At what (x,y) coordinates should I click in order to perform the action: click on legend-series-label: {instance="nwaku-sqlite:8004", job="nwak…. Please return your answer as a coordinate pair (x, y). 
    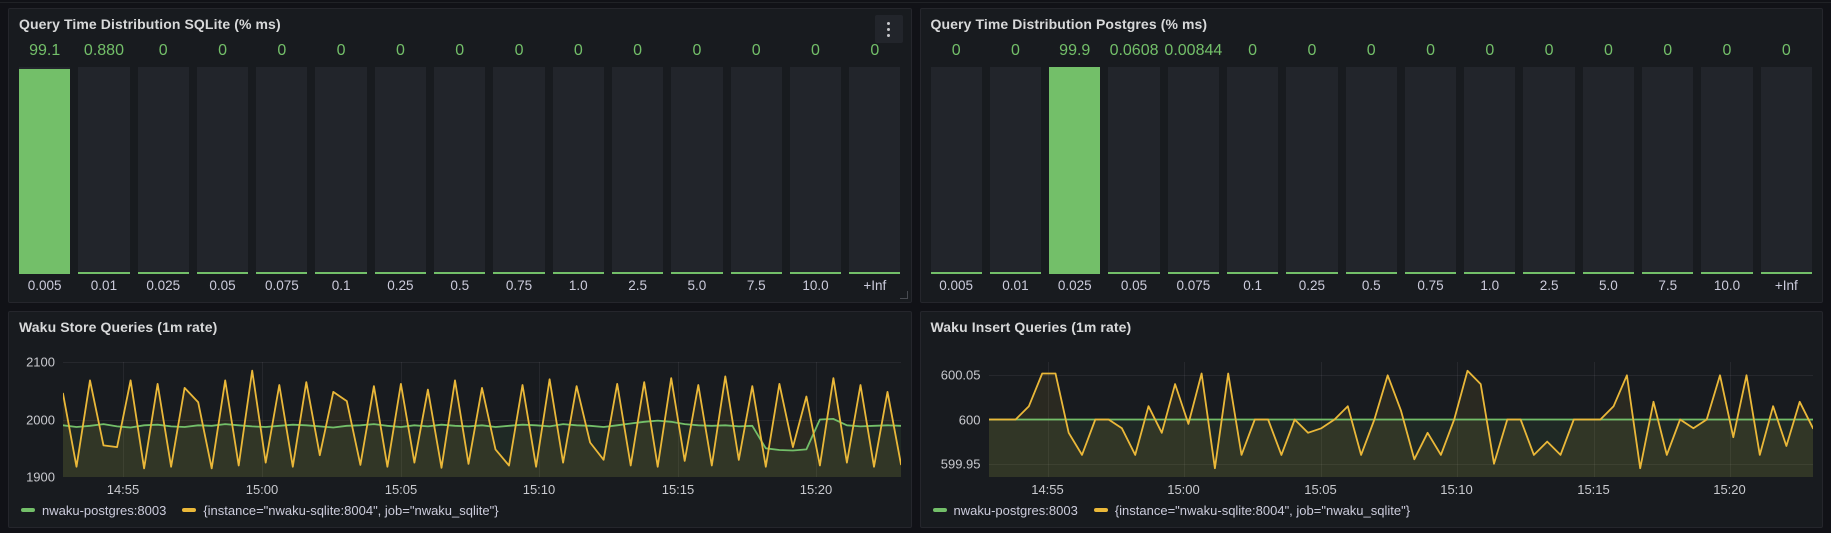
    Looking at the image, I should click on (351, 510).